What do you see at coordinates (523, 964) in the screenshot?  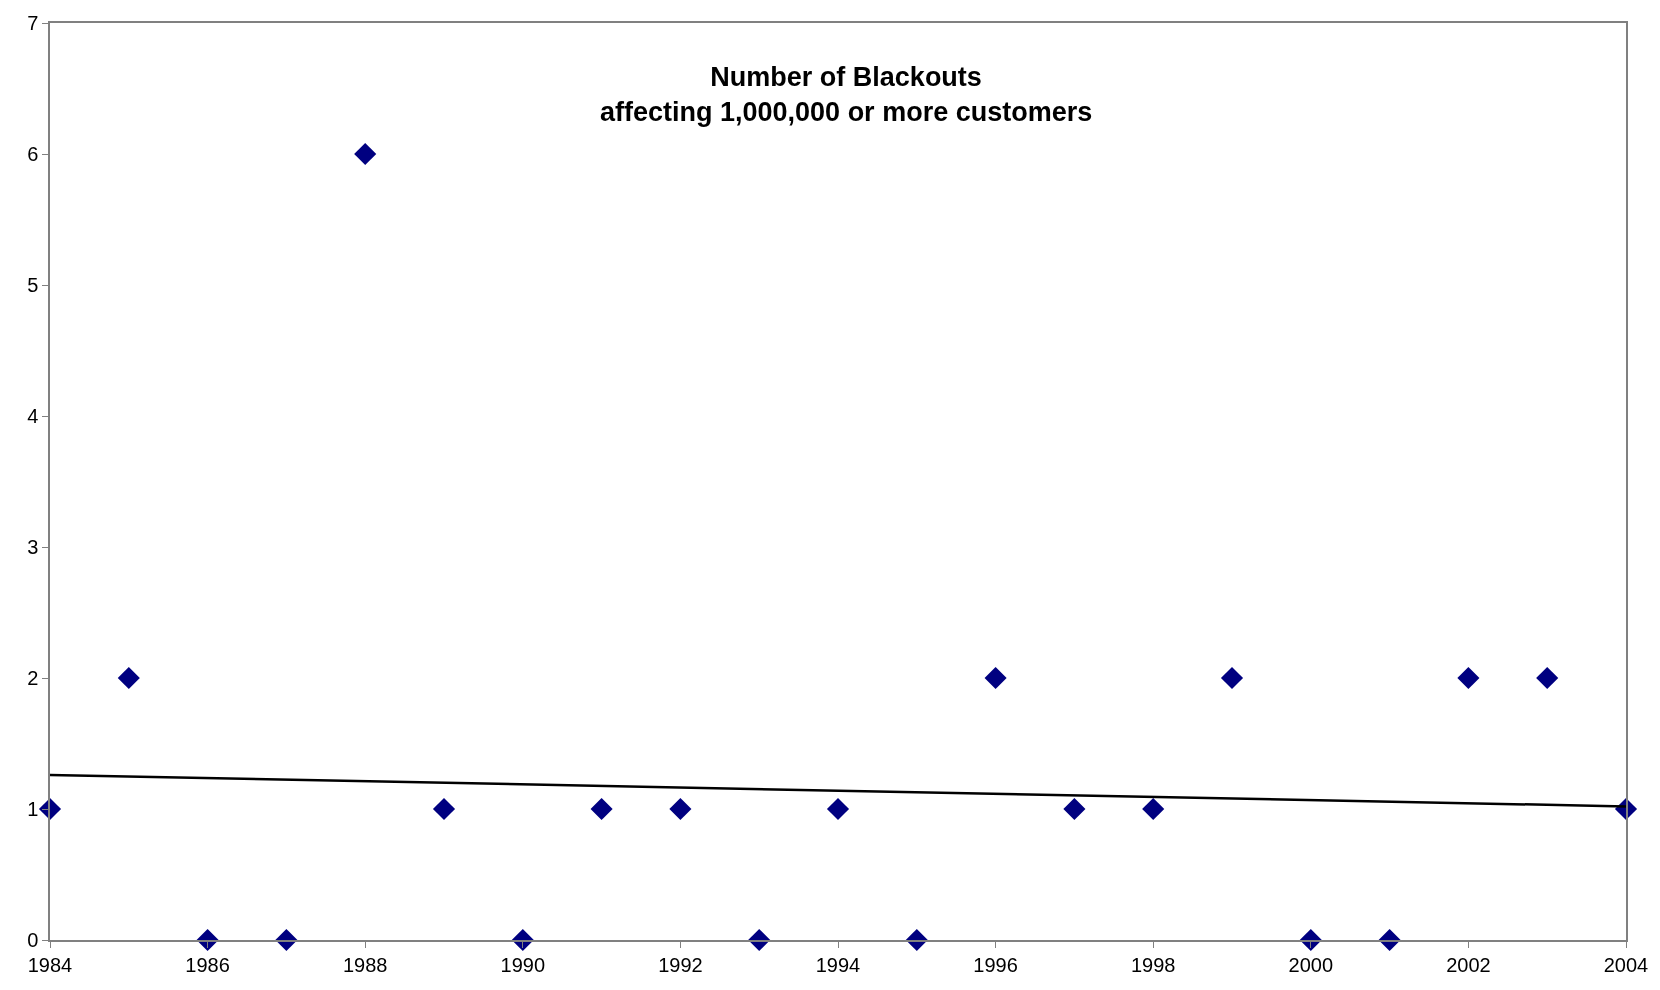 I see `x-tick-label: 1990` at bounding box center [523, 964].